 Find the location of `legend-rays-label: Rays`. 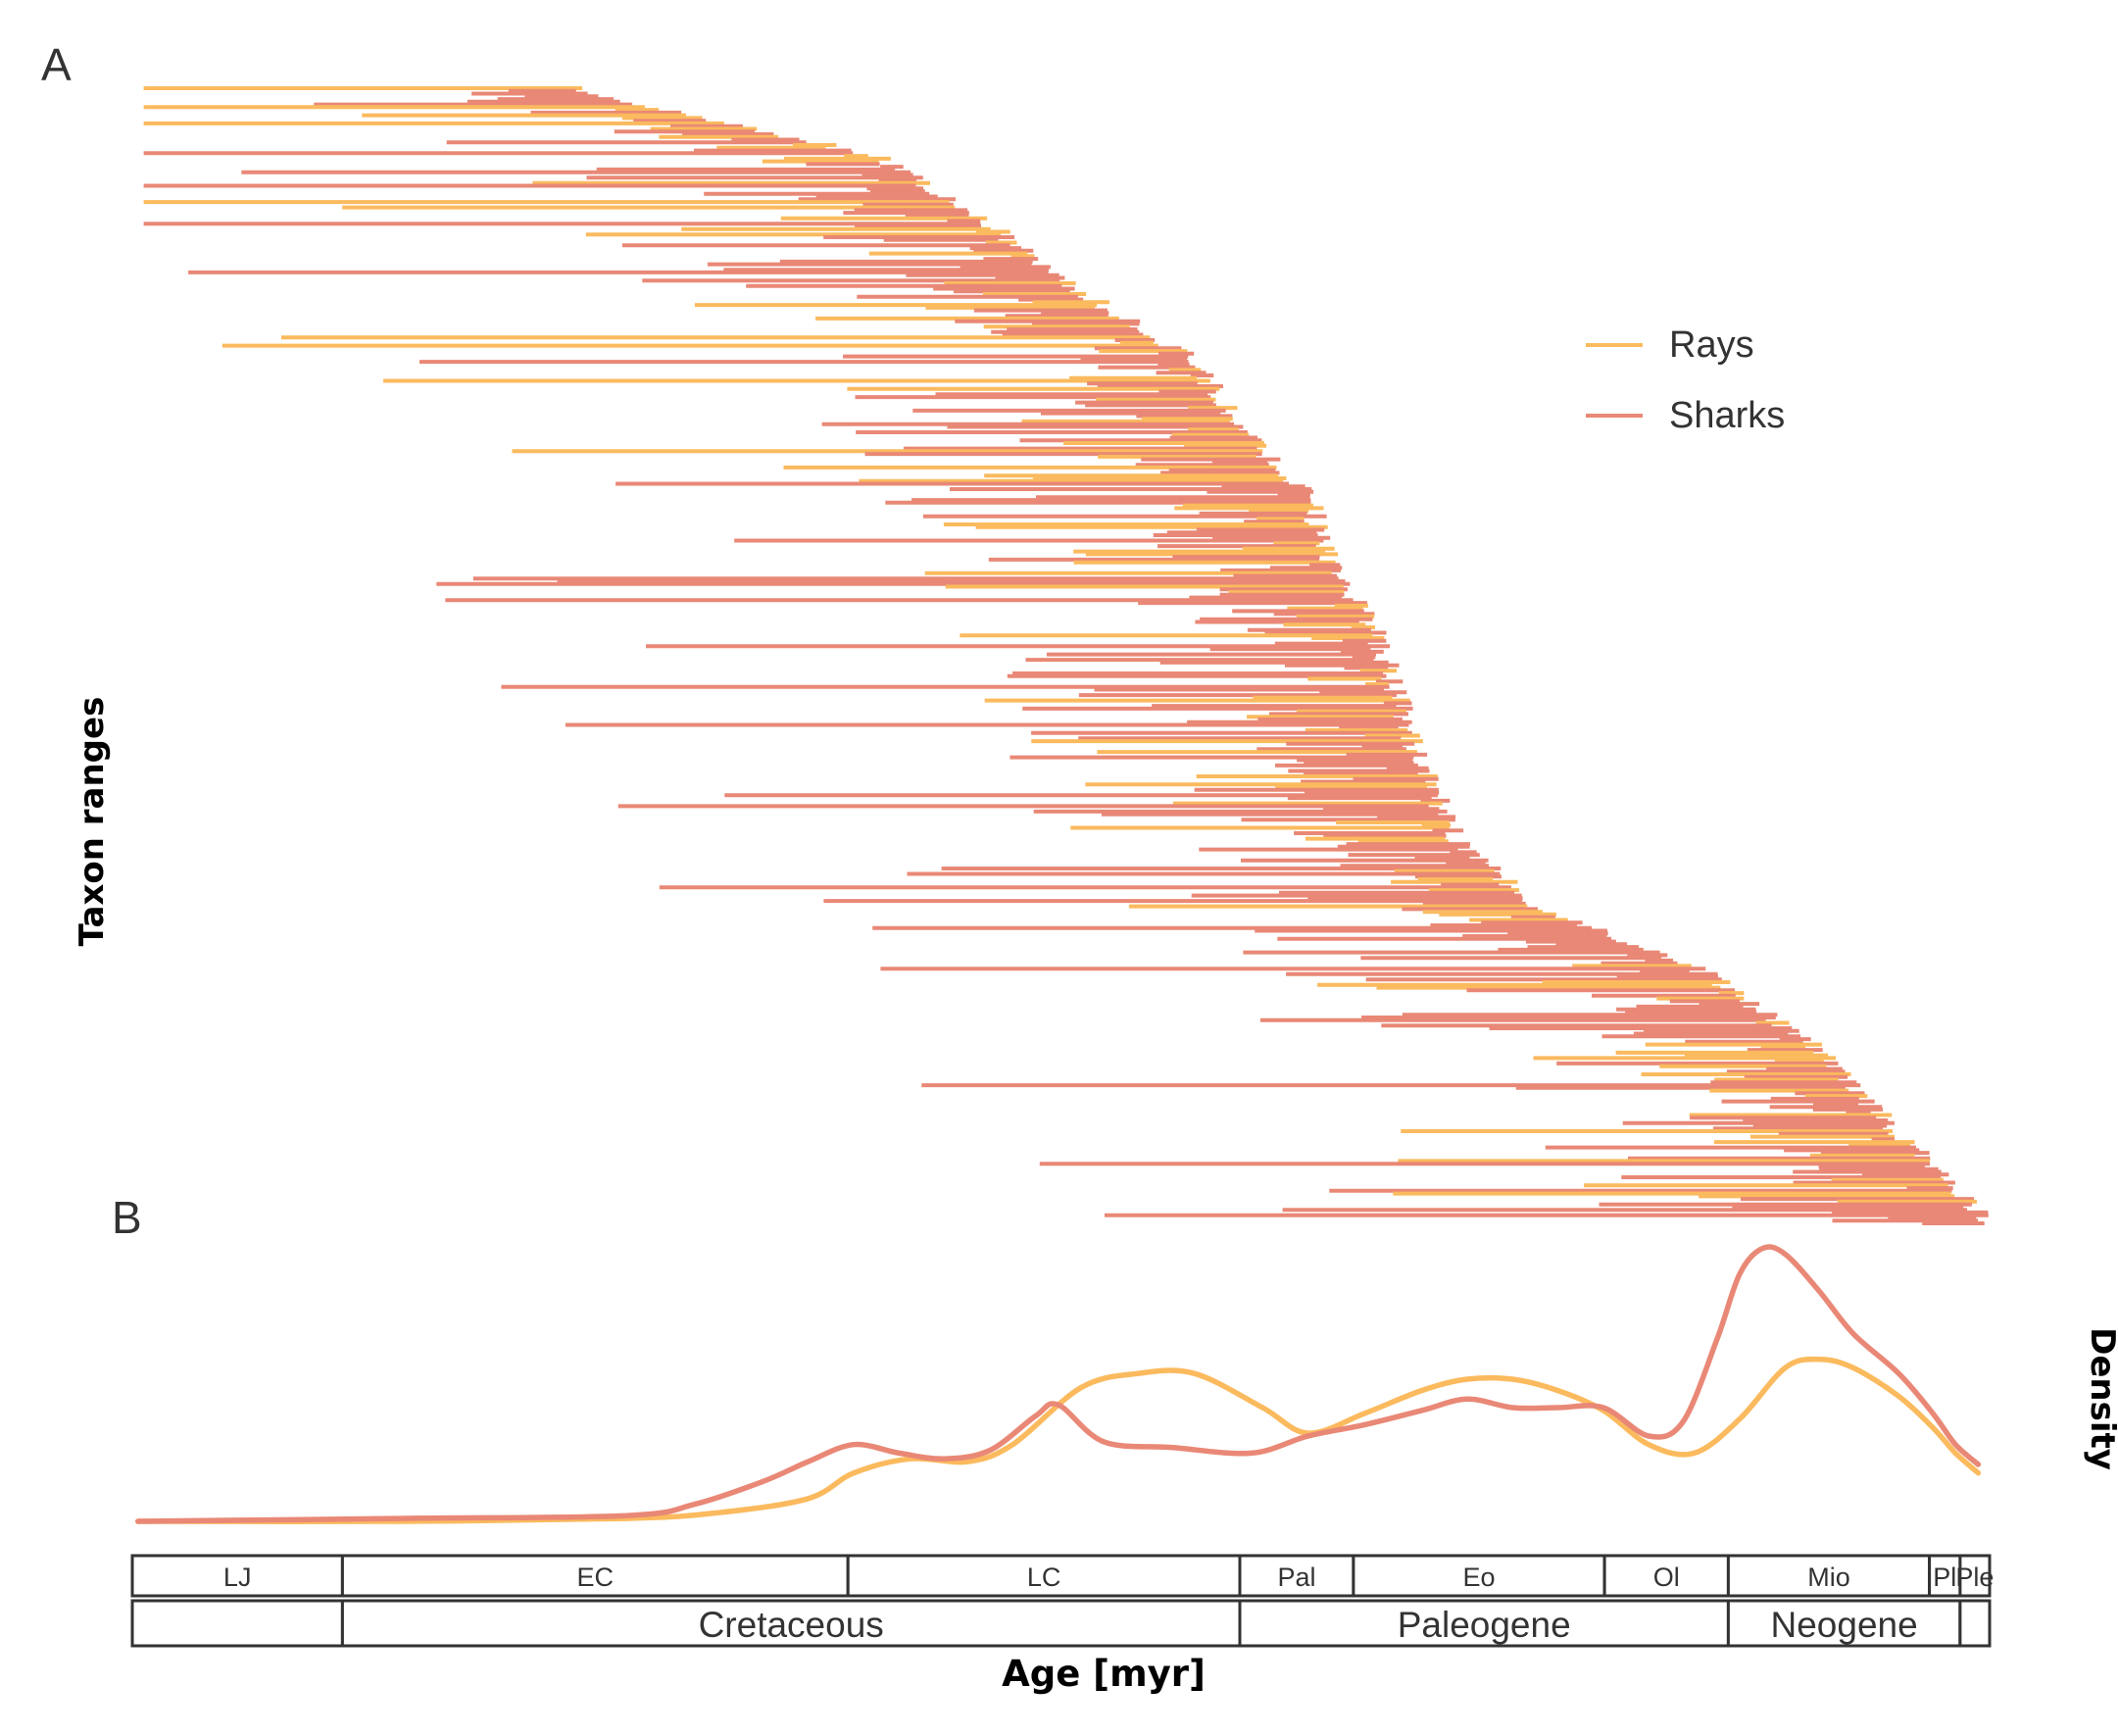

legend-rays-label: Rays is located at coordinates (1711, 345).